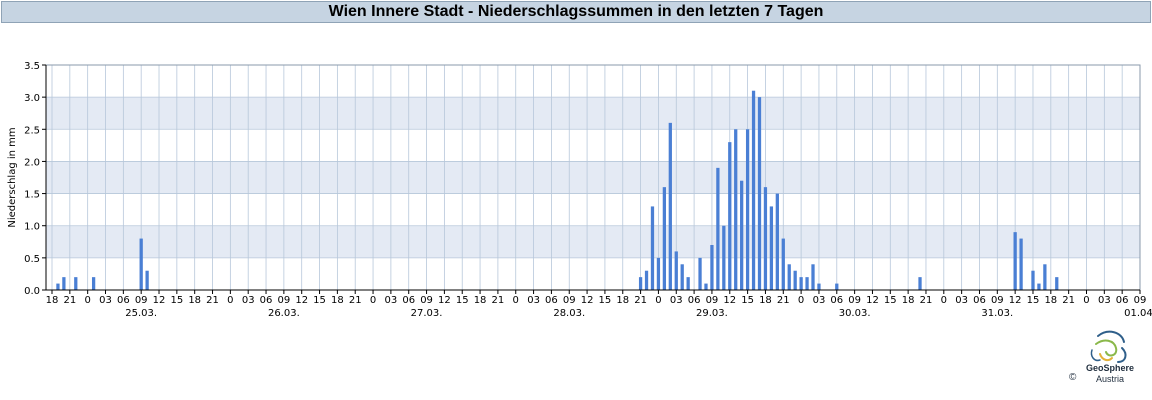 This screenshot has width=1152, height=400. I want to click on y-tick-label: 3.0, so click(32, 98).